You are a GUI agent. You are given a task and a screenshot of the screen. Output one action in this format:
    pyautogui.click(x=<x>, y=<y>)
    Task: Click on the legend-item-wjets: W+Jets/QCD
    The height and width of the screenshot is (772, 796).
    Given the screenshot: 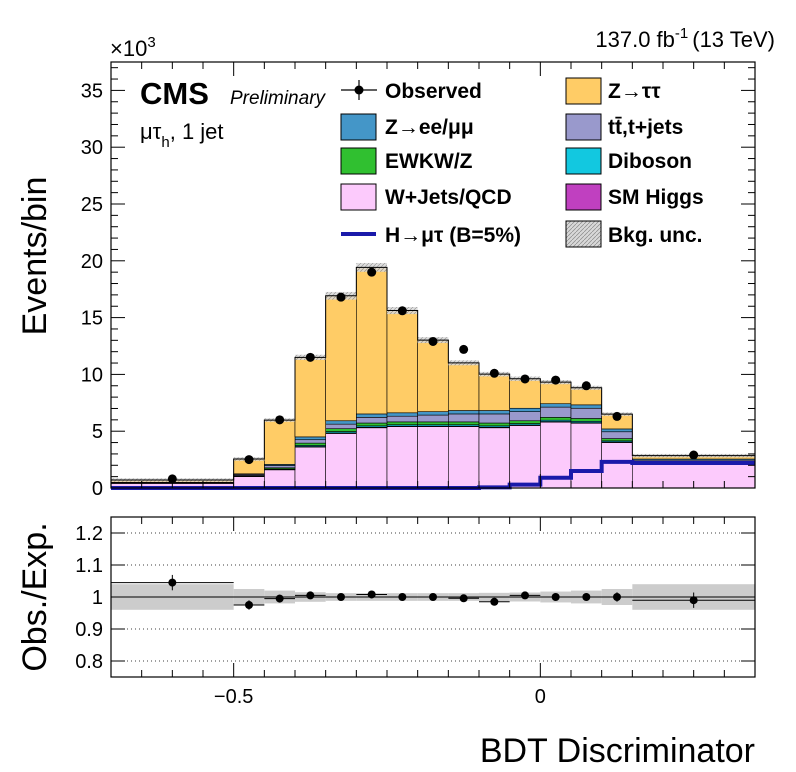 What is the action you would take?
    pyautogui.click(x=426, y=197)
    